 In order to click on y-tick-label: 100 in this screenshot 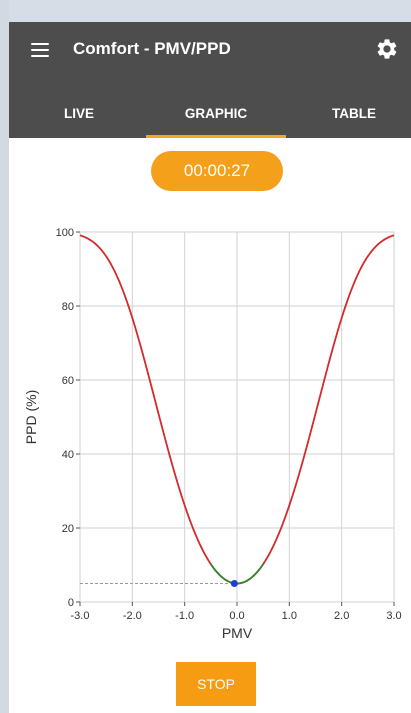, I will do `click(65, 233)`.